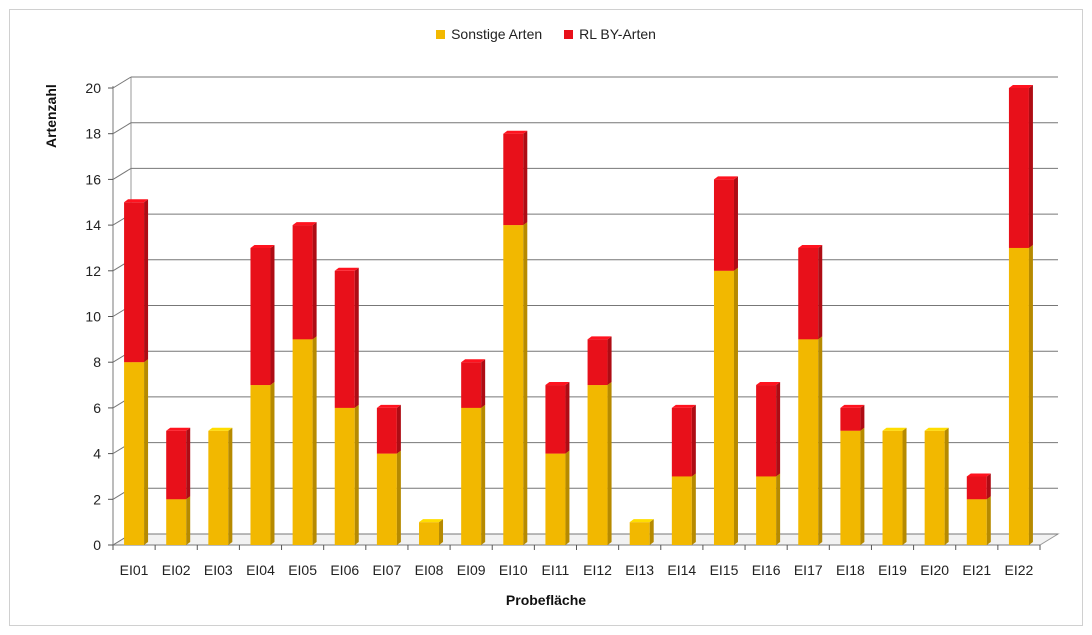  I want to click on x-tick-label: EI19, so click(892, 570).